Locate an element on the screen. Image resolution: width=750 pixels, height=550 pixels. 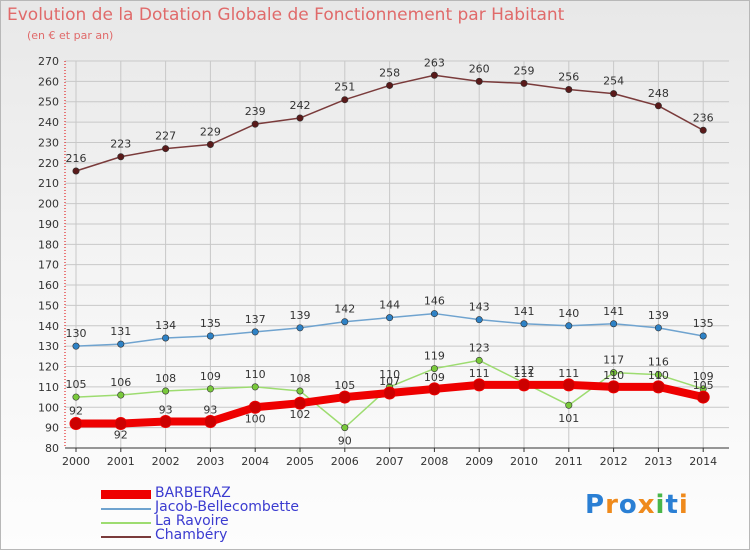
y-tick-label: 190 is located at coordinates (48, 224).